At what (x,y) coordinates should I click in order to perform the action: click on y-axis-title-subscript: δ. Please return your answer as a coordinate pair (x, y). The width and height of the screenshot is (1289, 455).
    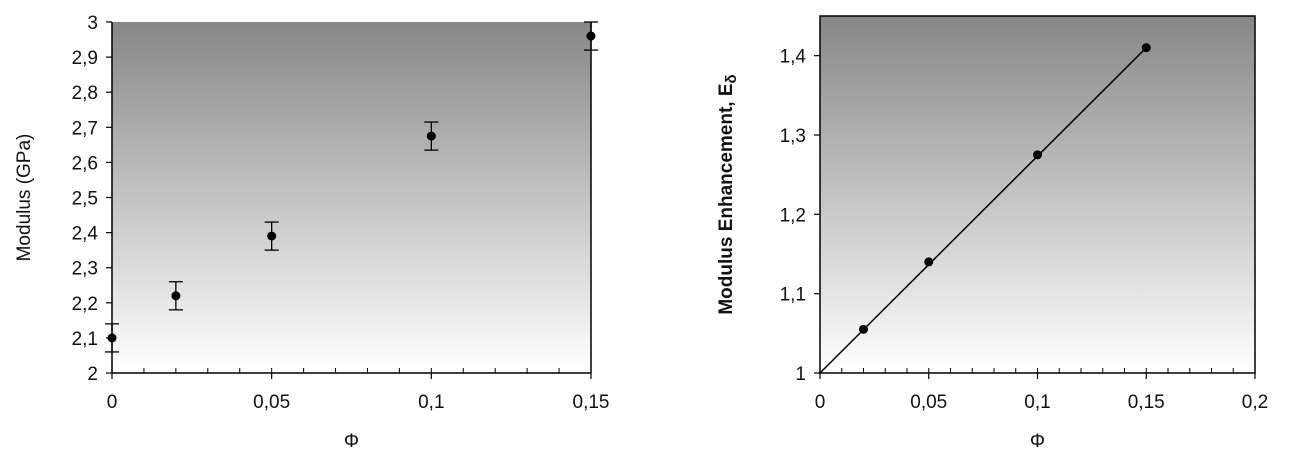
    Looking at the image, I should click on (731, 78).